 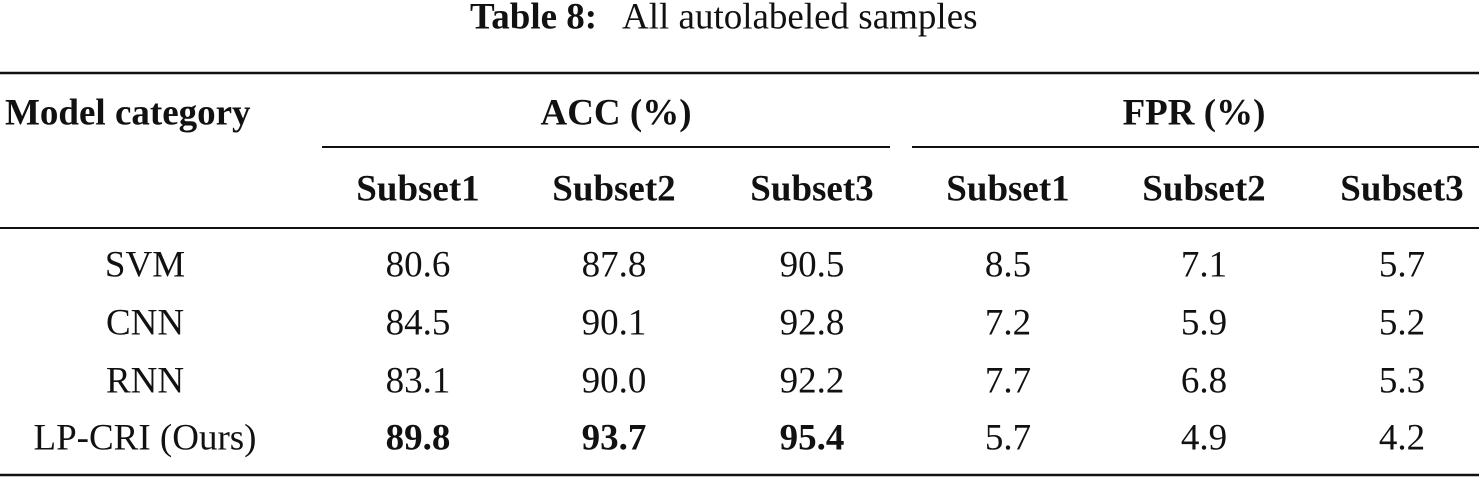 What do you see at coordinates (1402, 380) in the screenshot?
I see `cell: 5.3` at bounding box center [1402, 380].